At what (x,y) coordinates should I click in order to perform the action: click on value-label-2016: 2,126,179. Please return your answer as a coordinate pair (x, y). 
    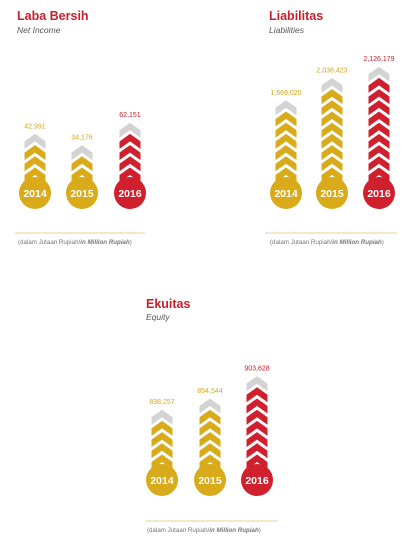
    Looking at the image, I should click on (378, 59).